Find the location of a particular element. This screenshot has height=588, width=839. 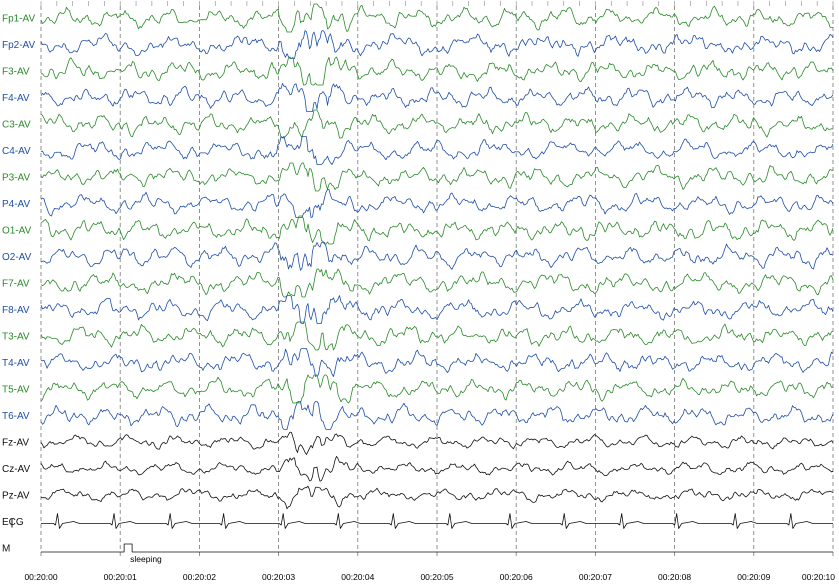

channel-label: F7-AV is located at coordinates (16, 284).